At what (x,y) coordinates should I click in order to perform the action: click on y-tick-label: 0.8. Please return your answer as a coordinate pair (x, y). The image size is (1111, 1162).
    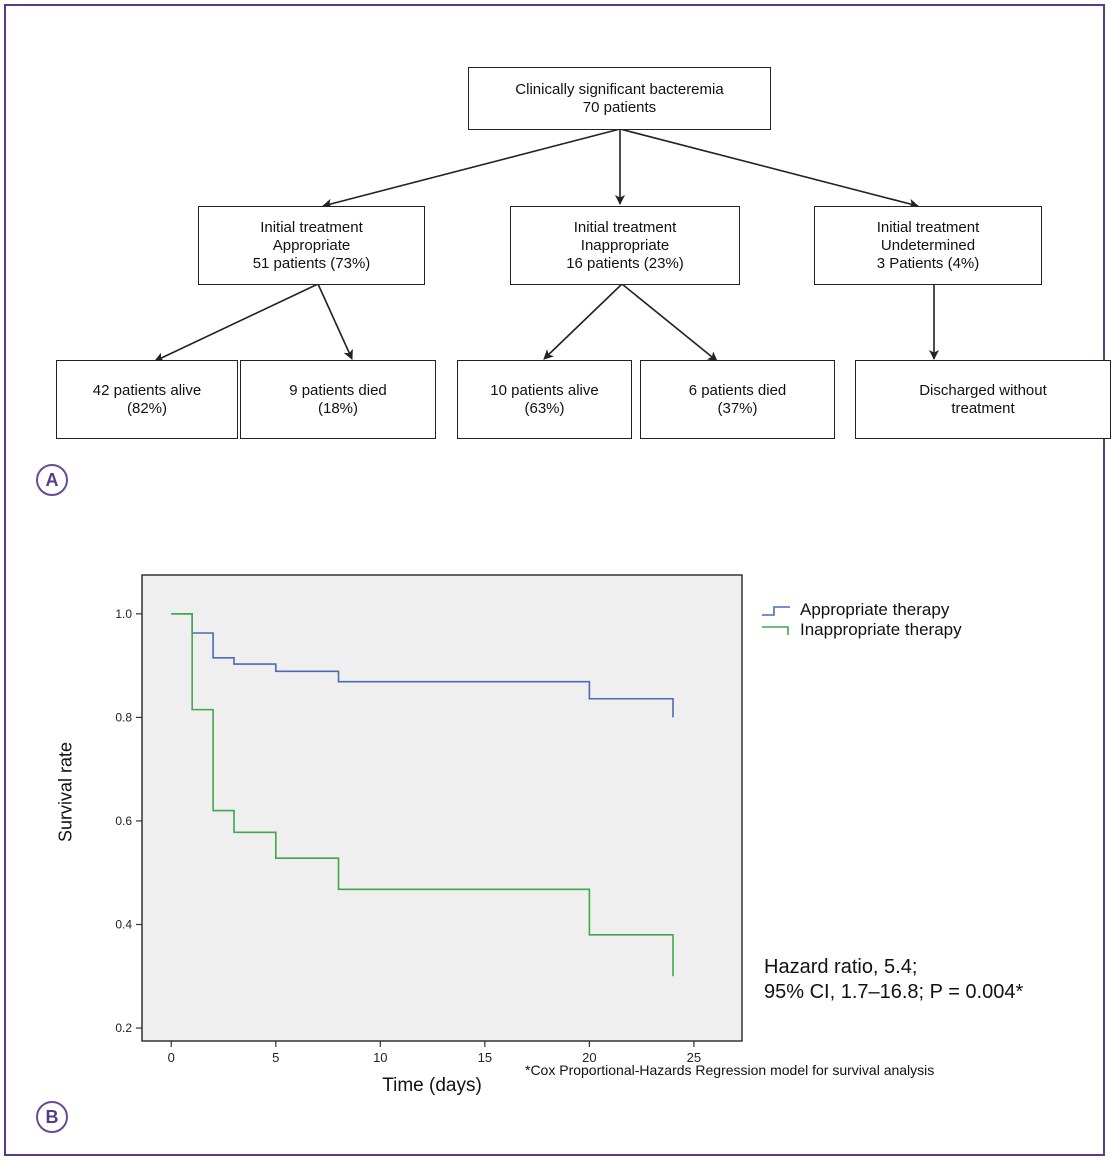
    Looking at the image, I should click on (123, 717).